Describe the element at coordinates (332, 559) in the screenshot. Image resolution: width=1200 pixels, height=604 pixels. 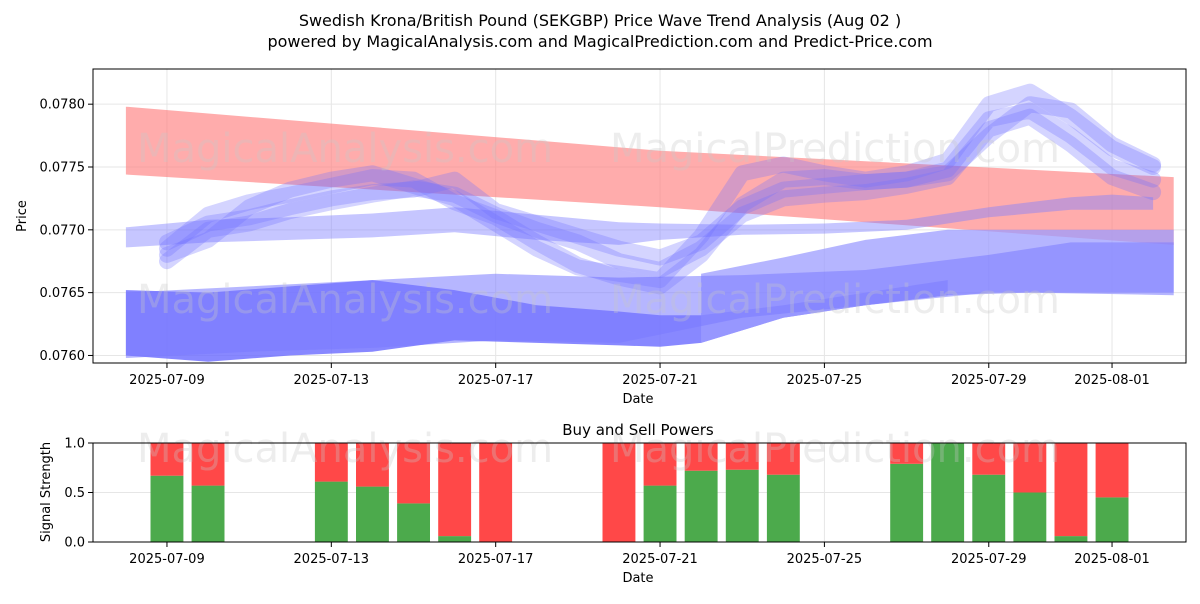
I see `signal-x-tick-label: 2025-07-13` at that location.